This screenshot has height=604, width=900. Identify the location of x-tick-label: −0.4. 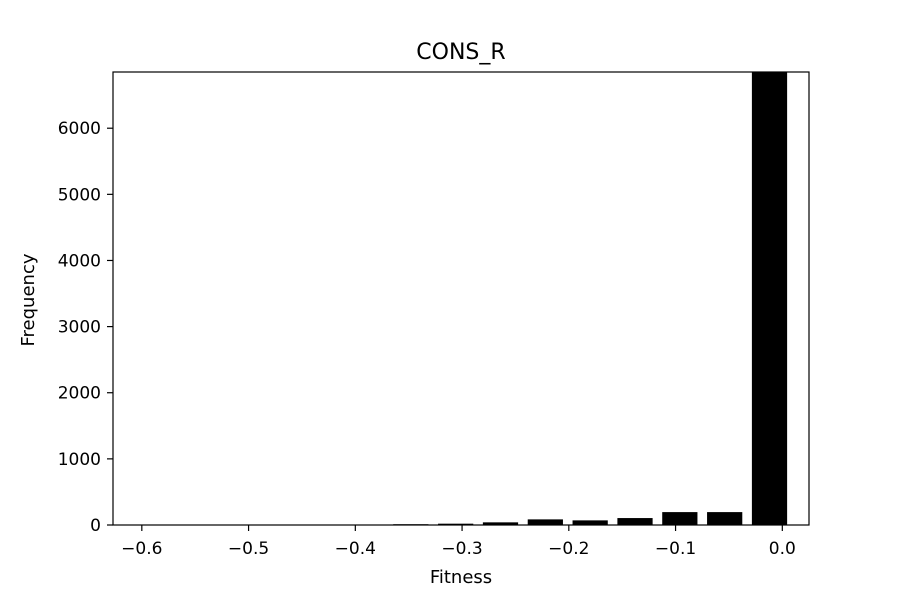
(355, 549).